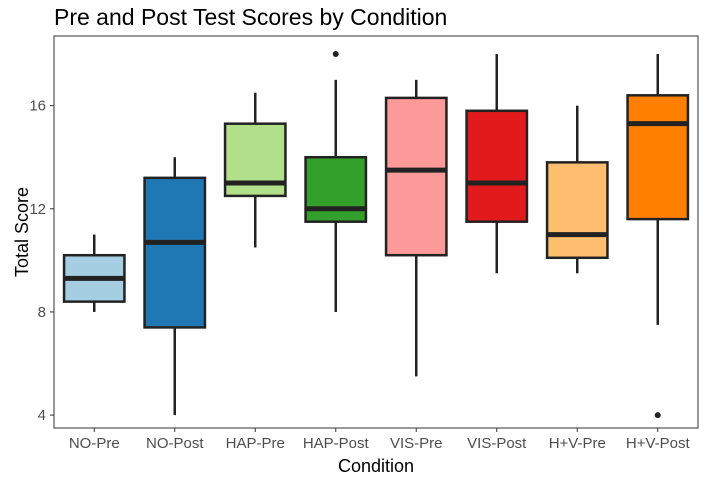  What do you see at coordinates (37, 106) in the screenshot?
I see `y-tick-label: 16` at bounding box center [37, 106].